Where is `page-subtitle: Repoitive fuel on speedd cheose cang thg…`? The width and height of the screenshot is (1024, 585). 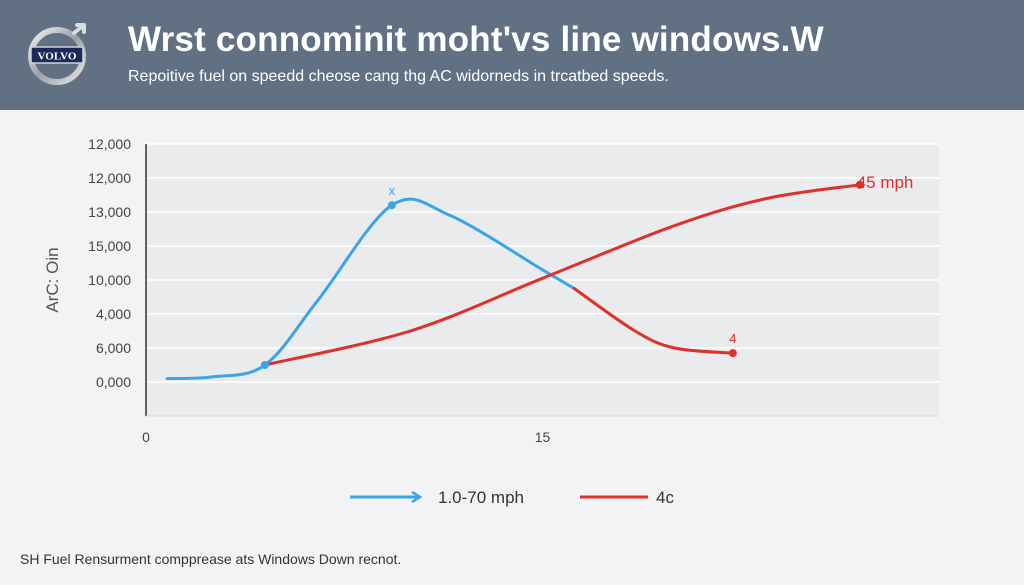 page-subtitle: Repoitive fuel on speedd cheose cang thg… is located at coordinates (398, 76).